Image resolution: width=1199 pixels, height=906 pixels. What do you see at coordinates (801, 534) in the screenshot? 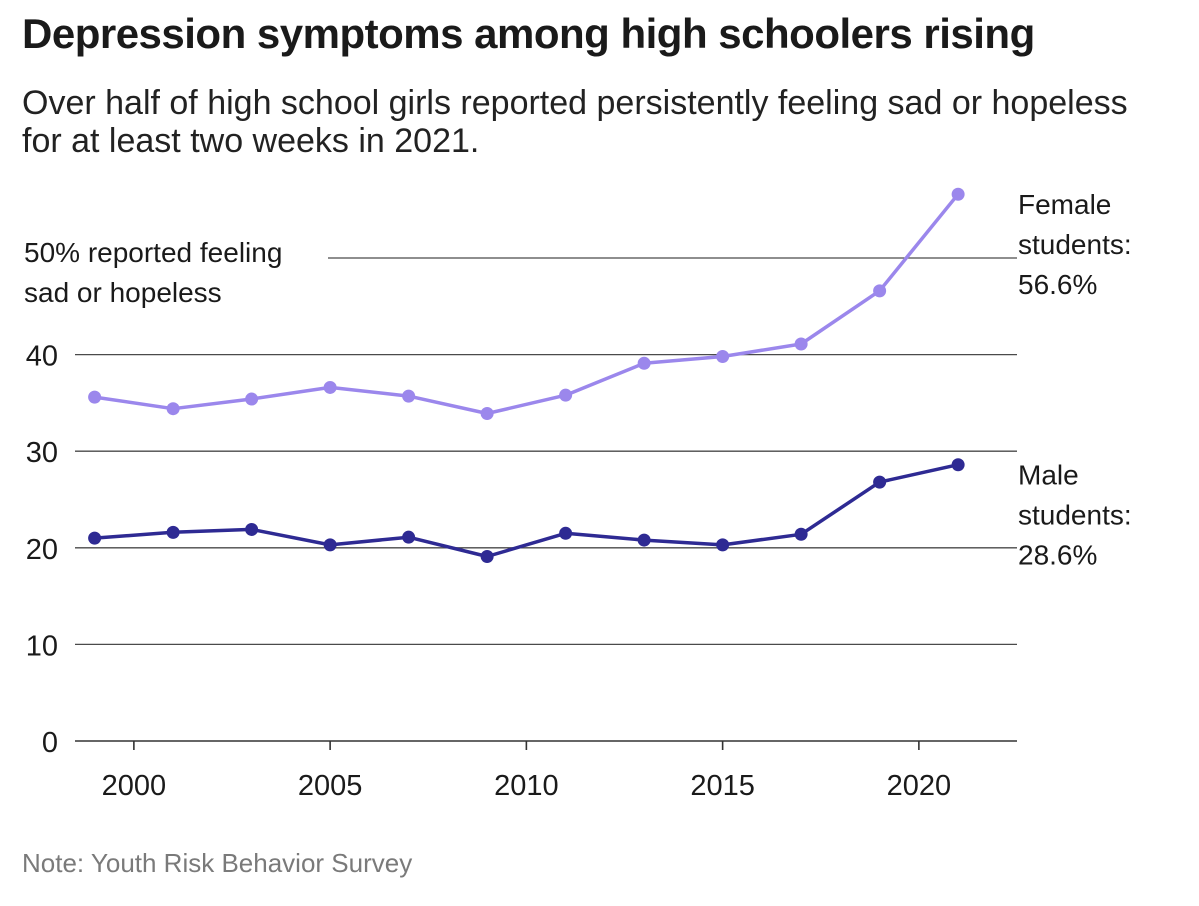
I see `series-1-point-2017` at bounding box center [801, 534].